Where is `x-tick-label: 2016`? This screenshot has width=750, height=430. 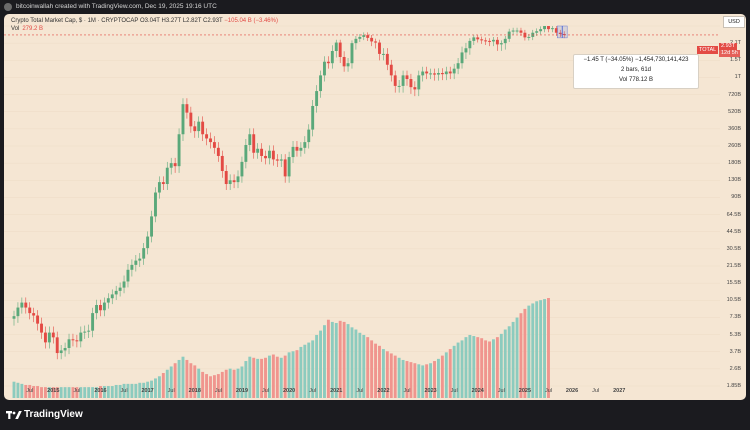 x-tick-label: 2016 is located at coordinates (100, 391).